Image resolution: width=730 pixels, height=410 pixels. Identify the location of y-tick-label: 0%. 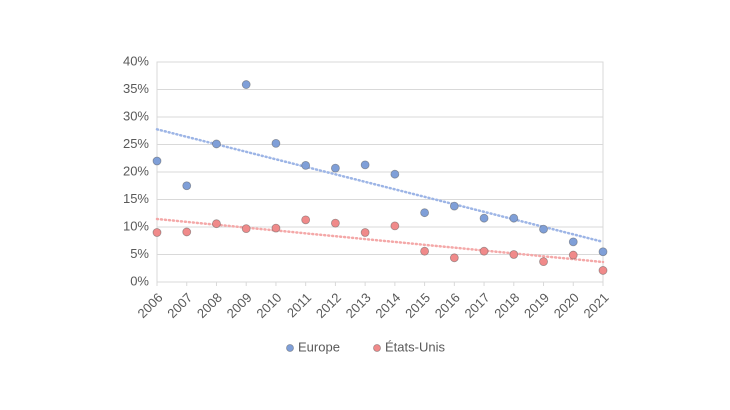
(139, 280).